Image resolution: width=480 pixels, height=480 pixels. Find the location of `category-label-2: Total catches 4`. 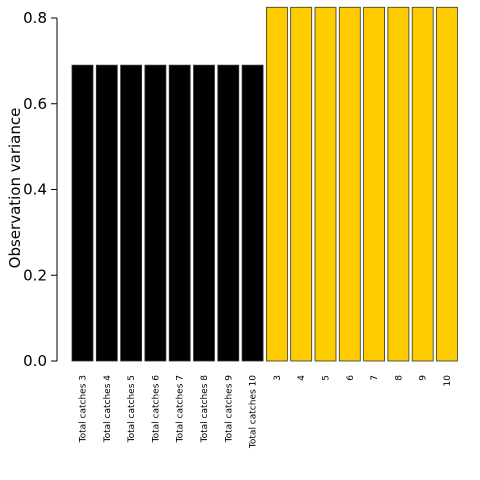

category-label-2: Total catches 4 is located at coordinates (108, 409).